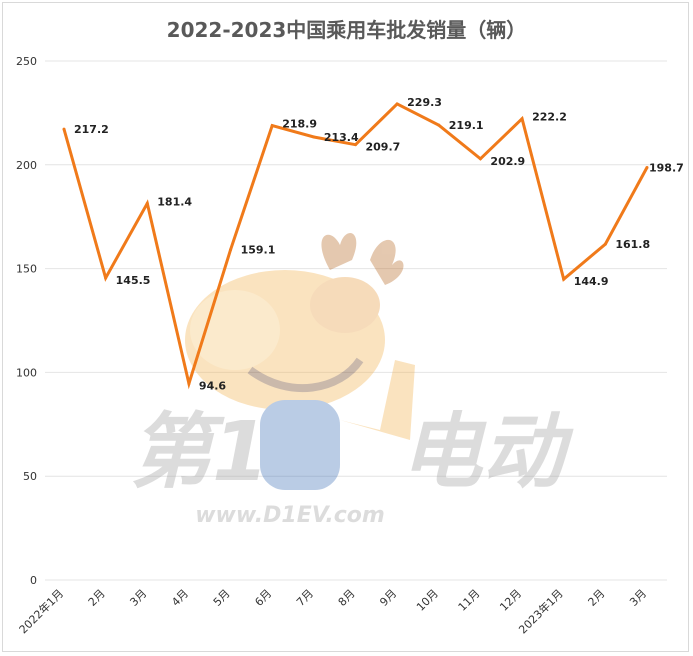 This screenshot has width=693, height=656. What do you see at coordinates (424, 102) in the screenshot?
I see `data-label: 229.3` at bounding box center [424, 102].